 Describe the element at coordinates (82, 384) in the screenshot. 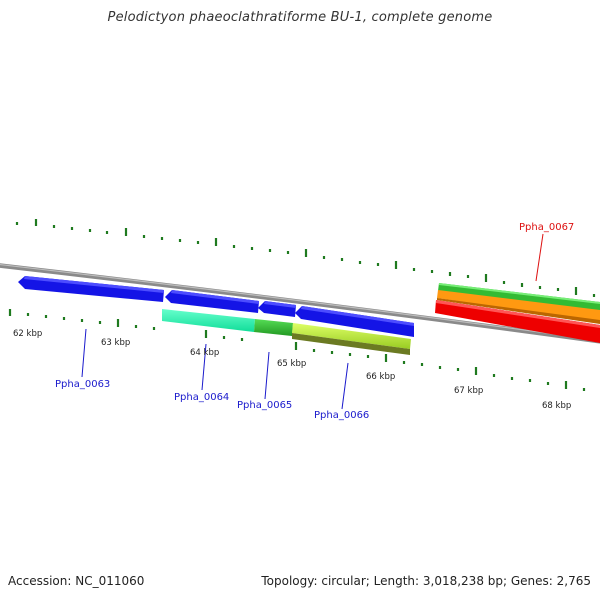

I see `gene-label-ppha-0063: Ppha_0063` at that location.